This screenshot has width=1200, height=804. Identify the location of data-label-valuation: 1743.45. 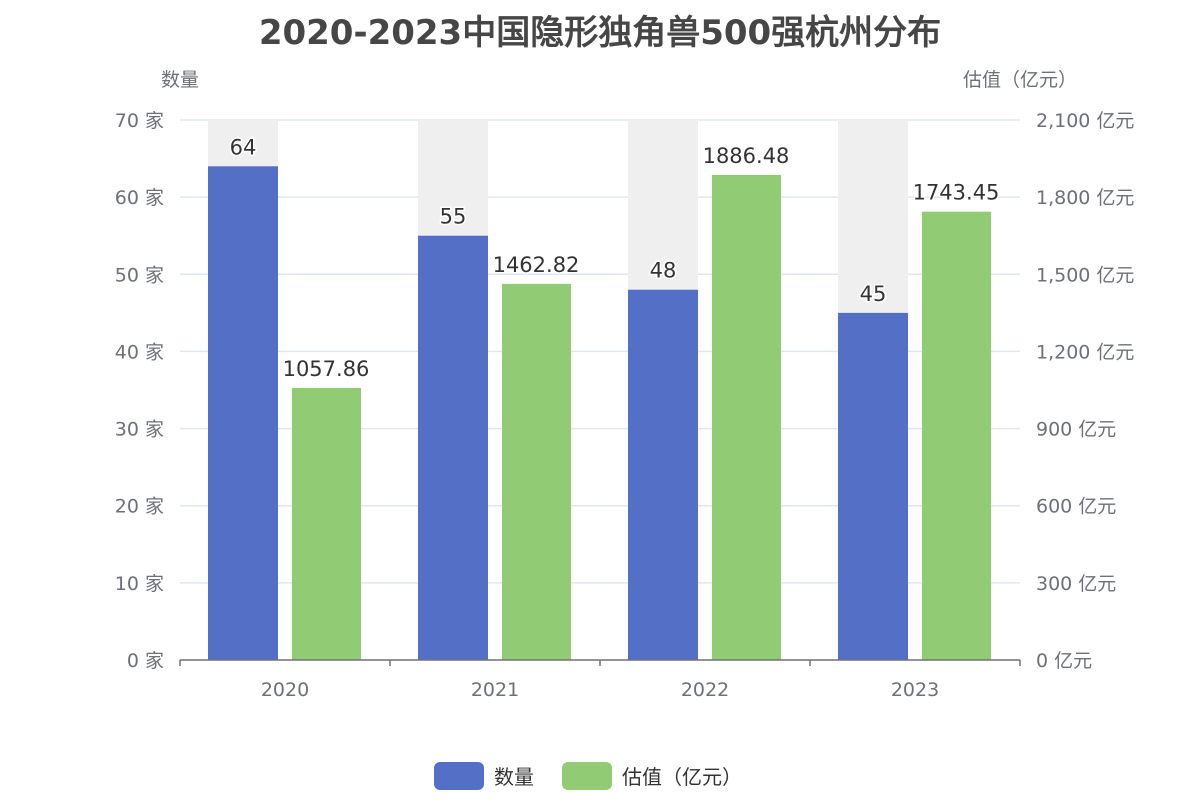
(956, 193).